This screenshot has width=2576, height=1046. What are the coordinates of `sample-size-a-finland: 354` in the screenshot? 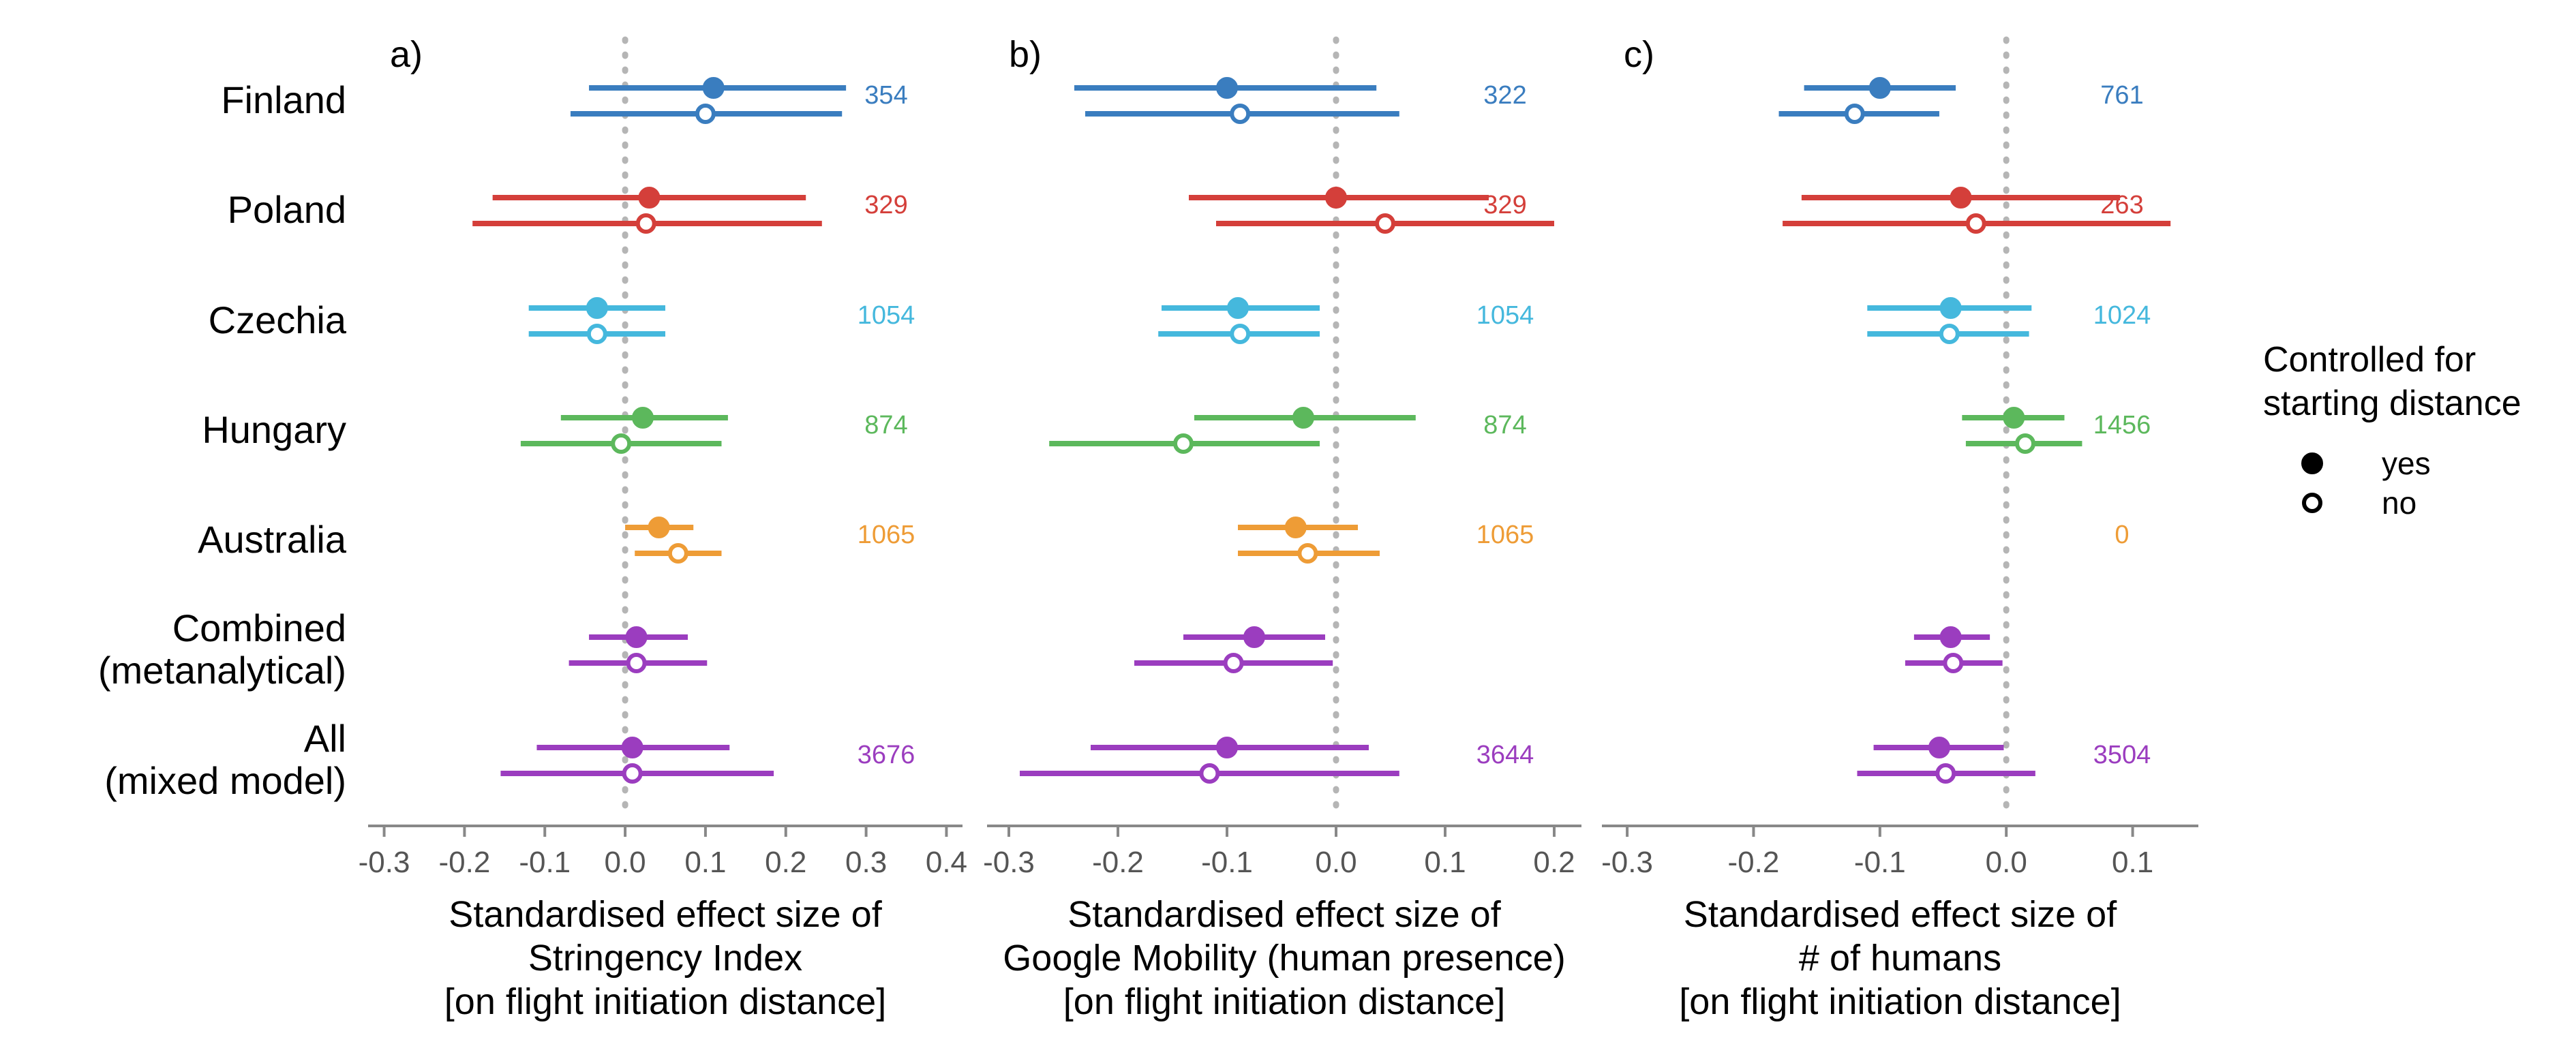 It's located at (886, 95).